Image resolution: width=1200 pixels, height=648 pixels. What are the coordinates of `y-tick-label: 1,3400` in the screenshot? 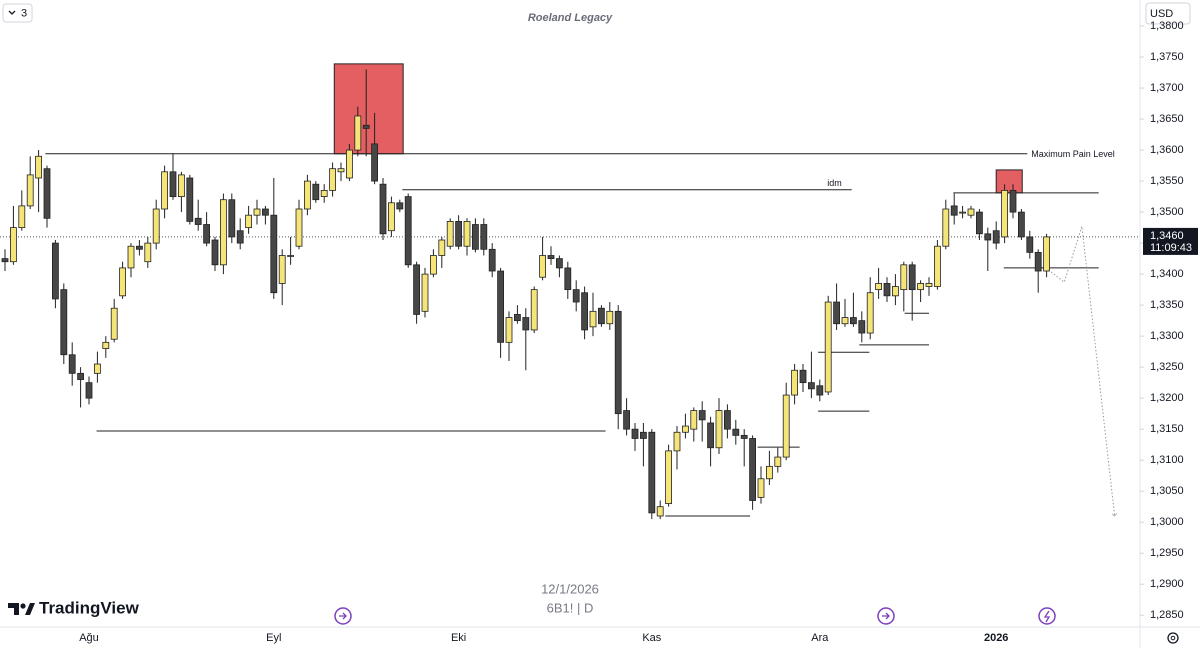 It's located at (1167, 274).